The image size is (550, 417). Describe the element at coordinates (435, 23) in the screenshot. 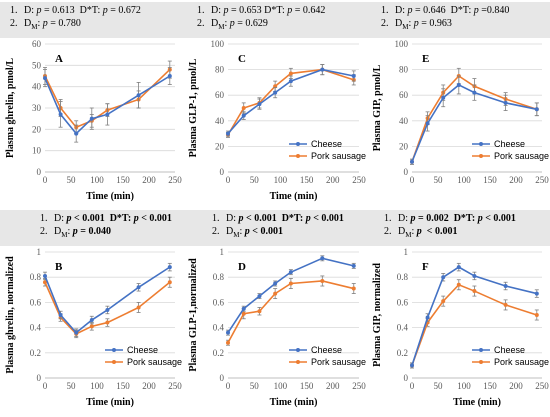

I see `stat-dm-value: = 0.963` at that location.